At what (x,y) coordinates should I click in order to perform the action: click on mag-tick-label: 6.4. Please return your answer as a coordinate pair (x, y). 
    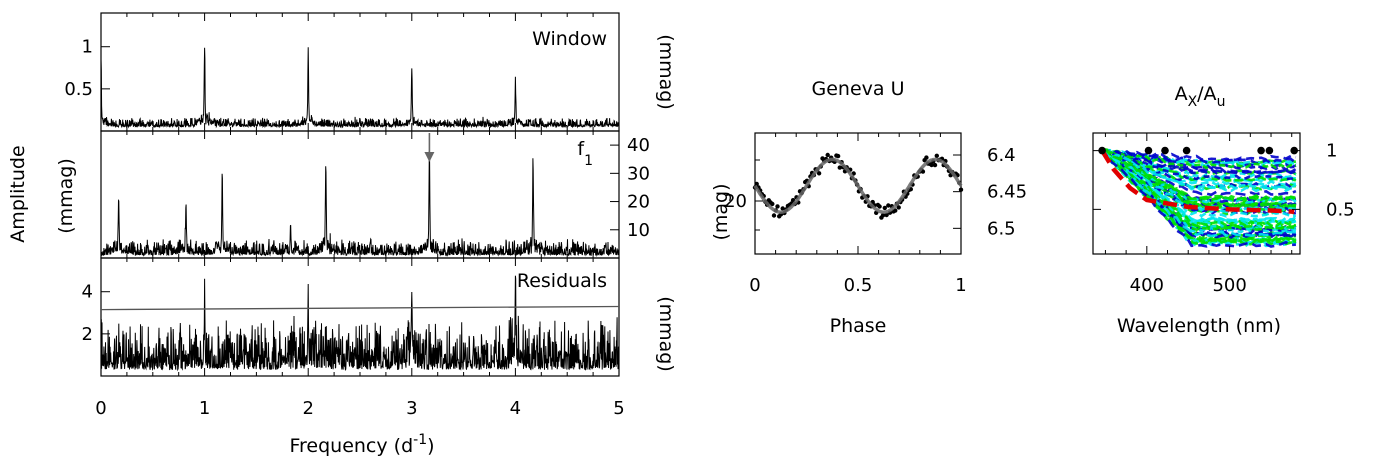
    Looking at the image, I should click on (1001, 155).